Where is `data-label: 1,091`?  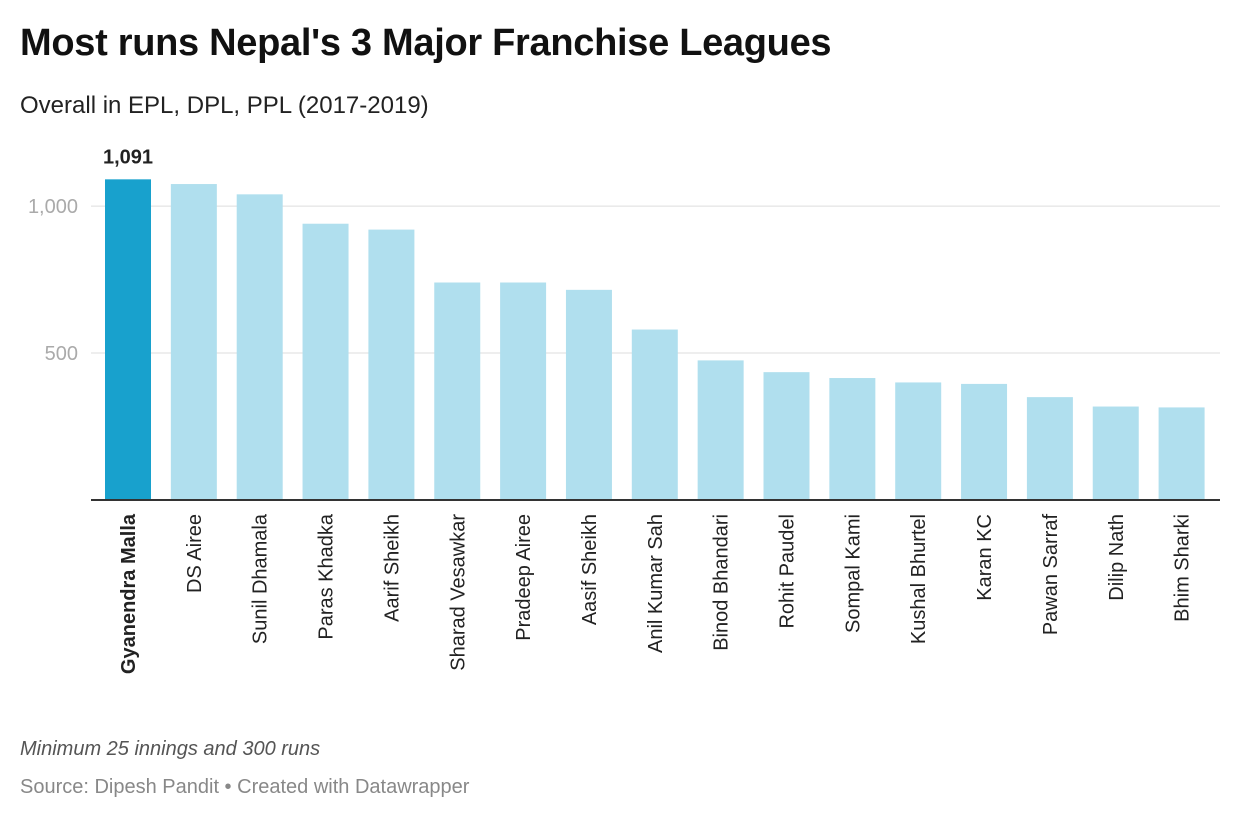 data-label: 1,091 is located at coordinates (128, 157).